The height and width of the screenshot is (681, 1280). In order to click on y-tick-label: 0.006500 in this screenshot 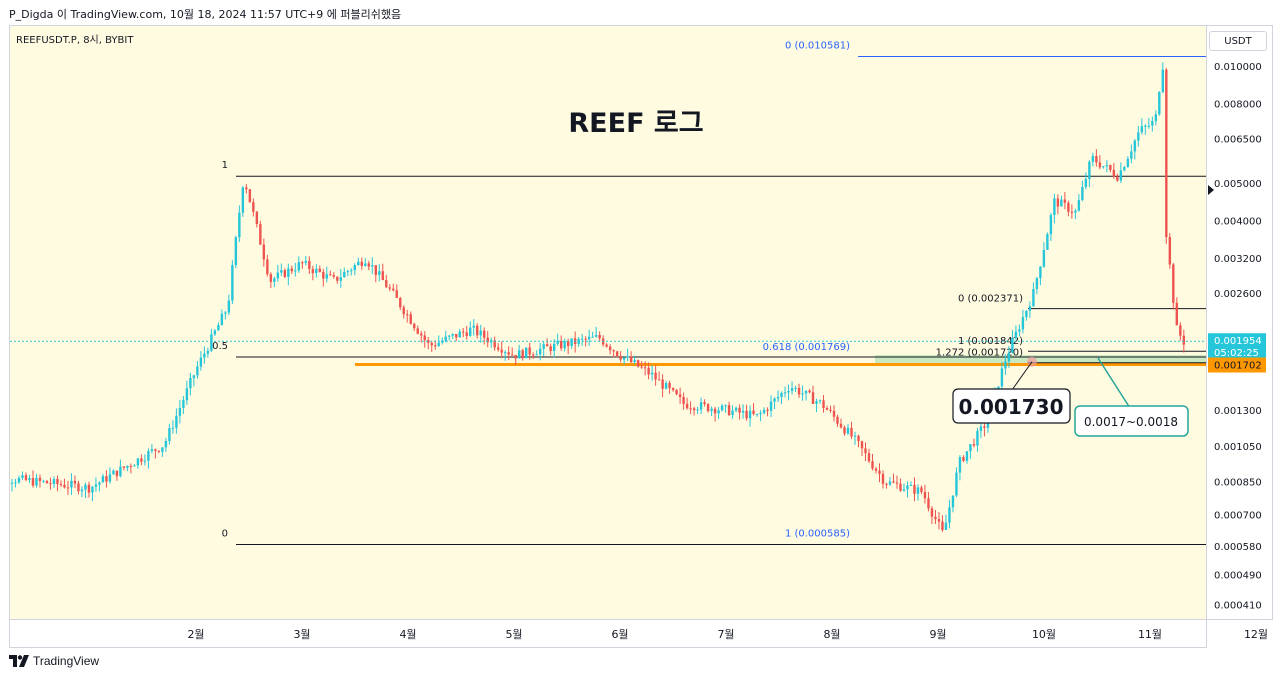, I will do `click(1238, 140)`.